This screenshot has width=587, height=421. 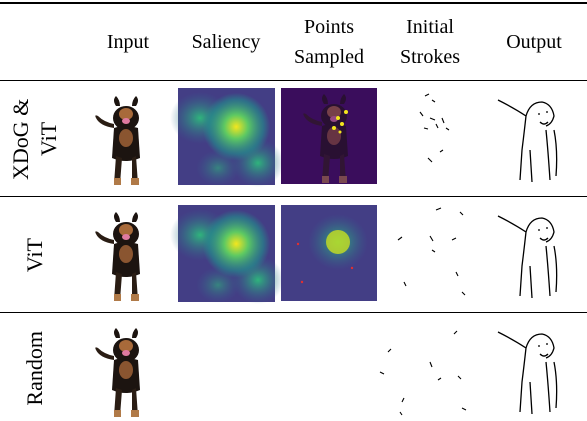 What do you see at coordinates (329, 194) in the screenshot?
I see `points-image` at bounding box center [329, 194].